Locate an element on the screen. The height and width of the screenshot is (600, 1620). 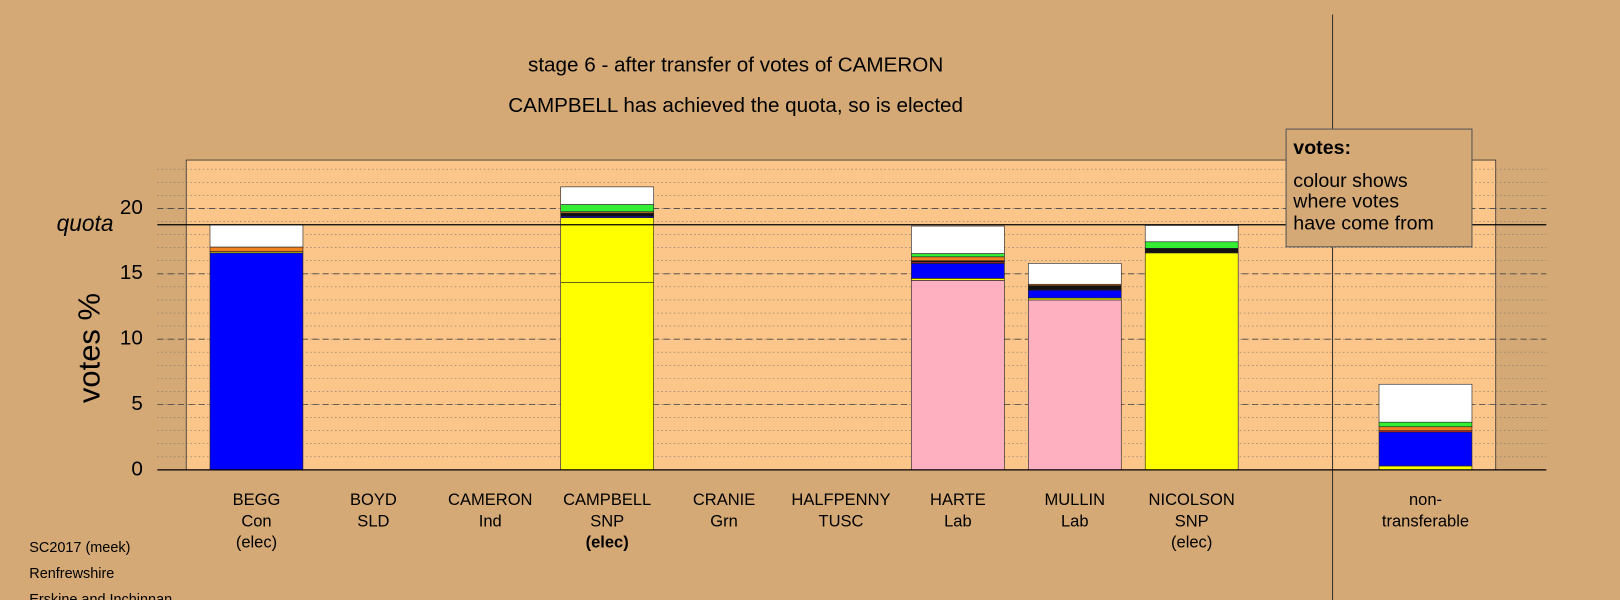
x-tick-label: MULLIN is located at coordinates (1074, 499).